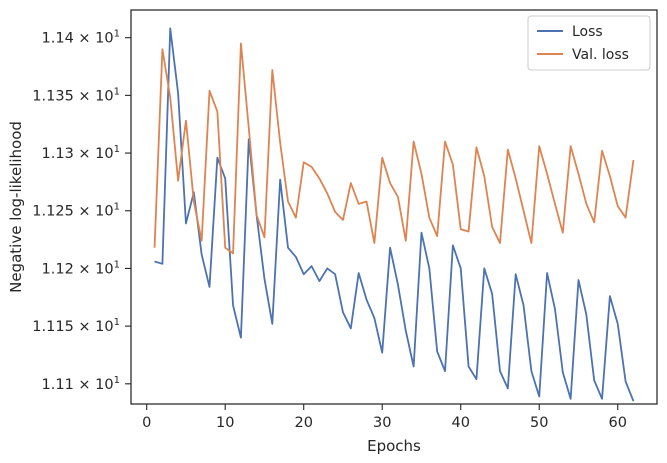  What do you see at coordinates (81, 384) in the screenshot?
I see `y-tick-label: 1.11 × 10¹` at bounding box center [81, 384].